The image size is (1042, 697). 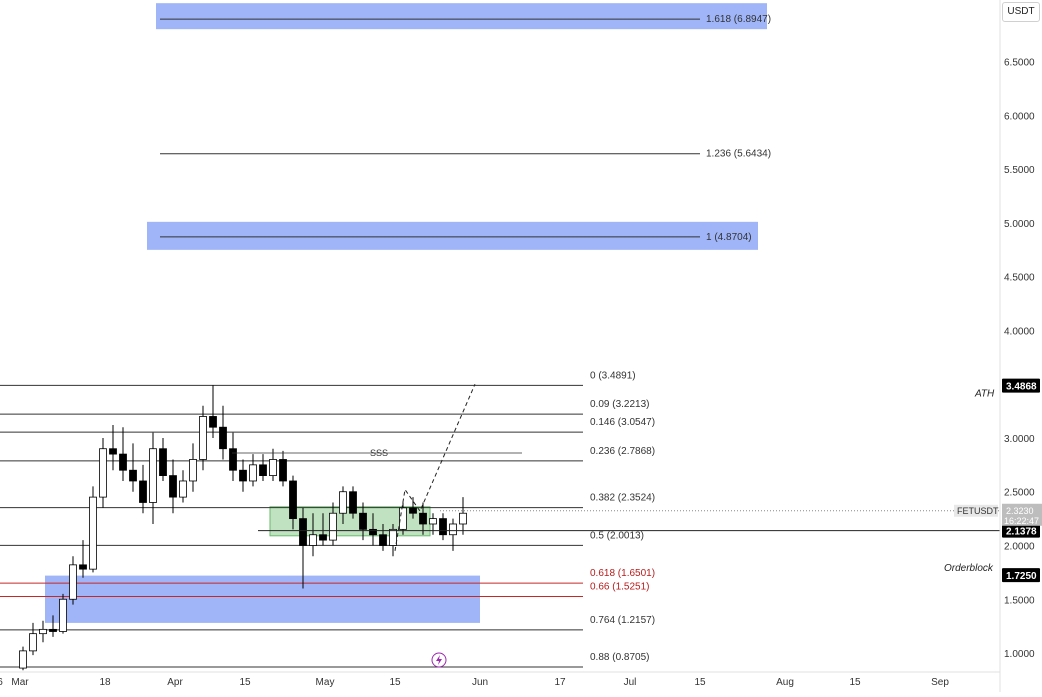 I want to click on orderblock-price-tag-text: 1.7250, so click(x=1021, y=576).